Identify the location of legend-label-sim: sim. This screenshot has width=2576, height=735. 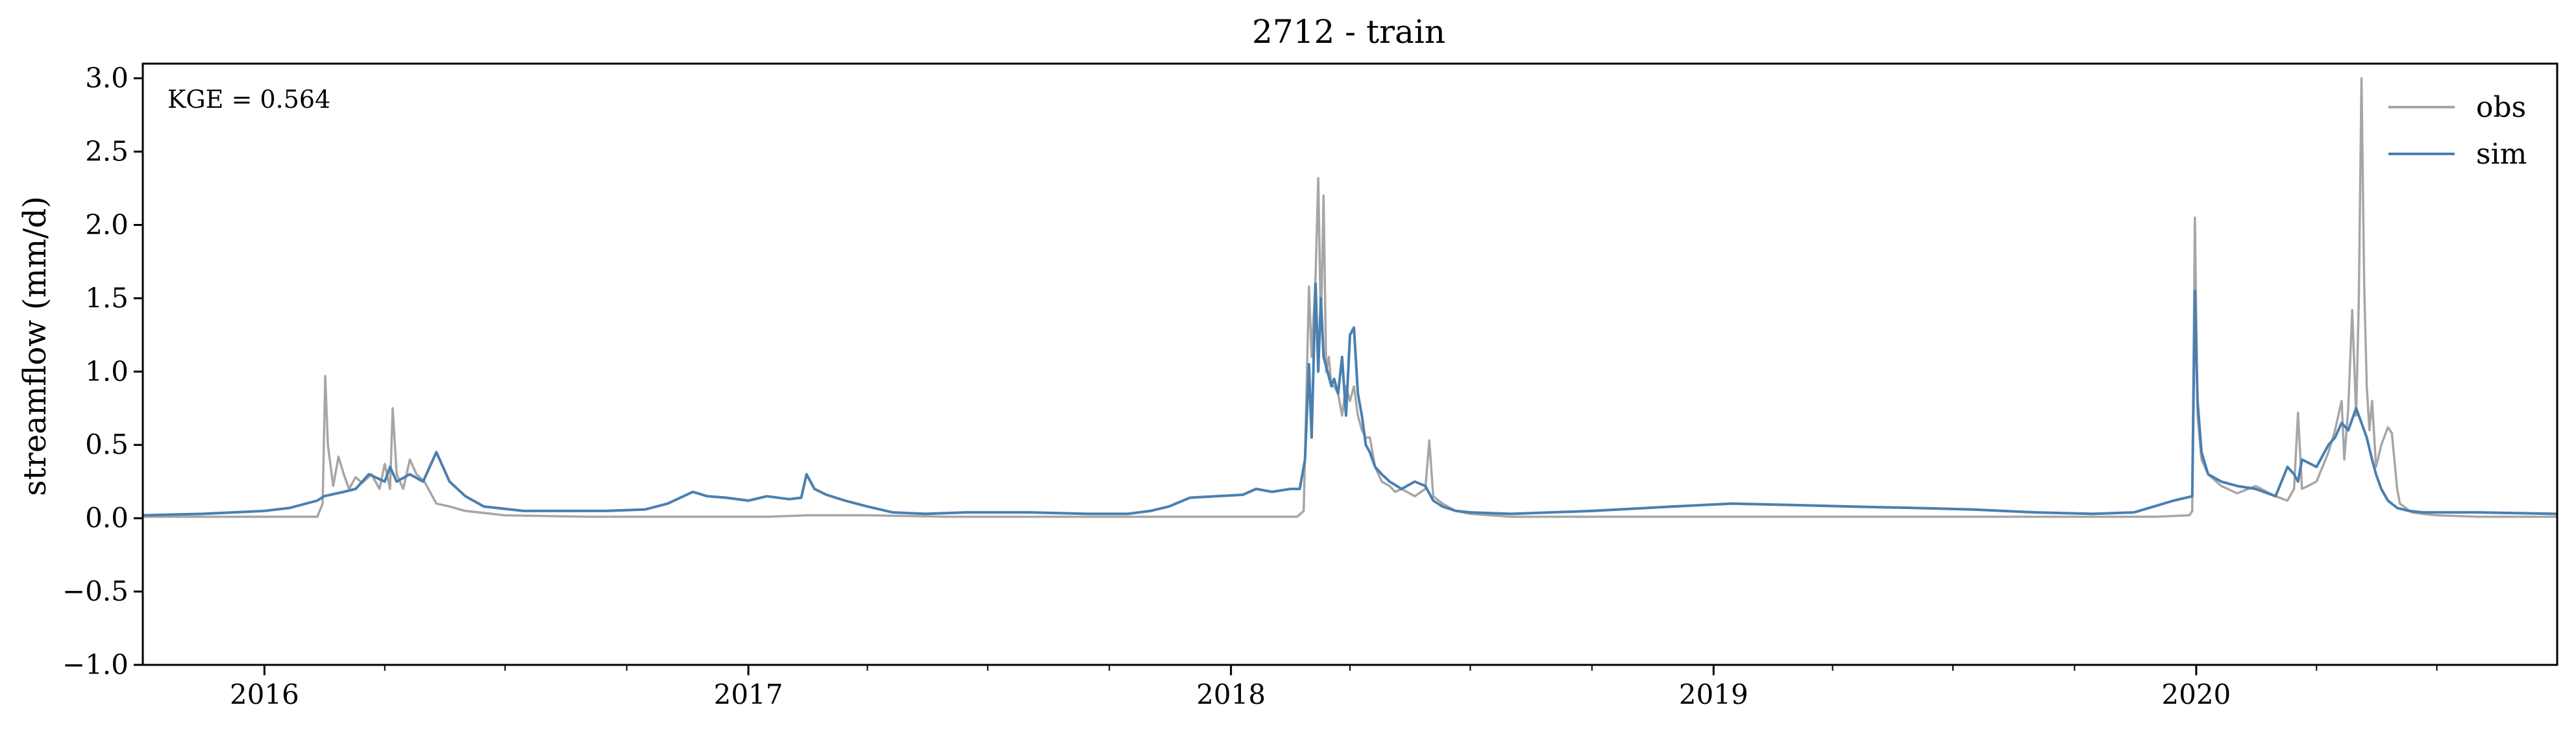
(2501, 154).